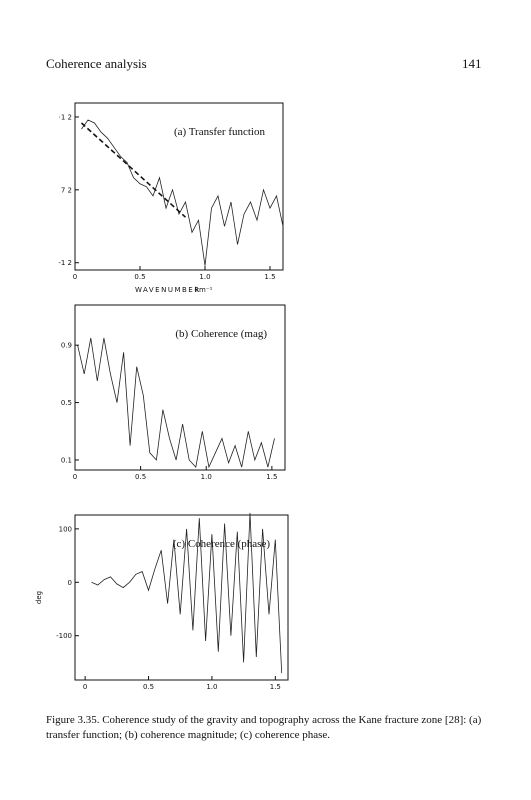 The width and height of the screenshot is (531, 800). Describe the element at coordinates (66, 403) in the screenshot. I see `y-tick-label: 0.5` at that location.